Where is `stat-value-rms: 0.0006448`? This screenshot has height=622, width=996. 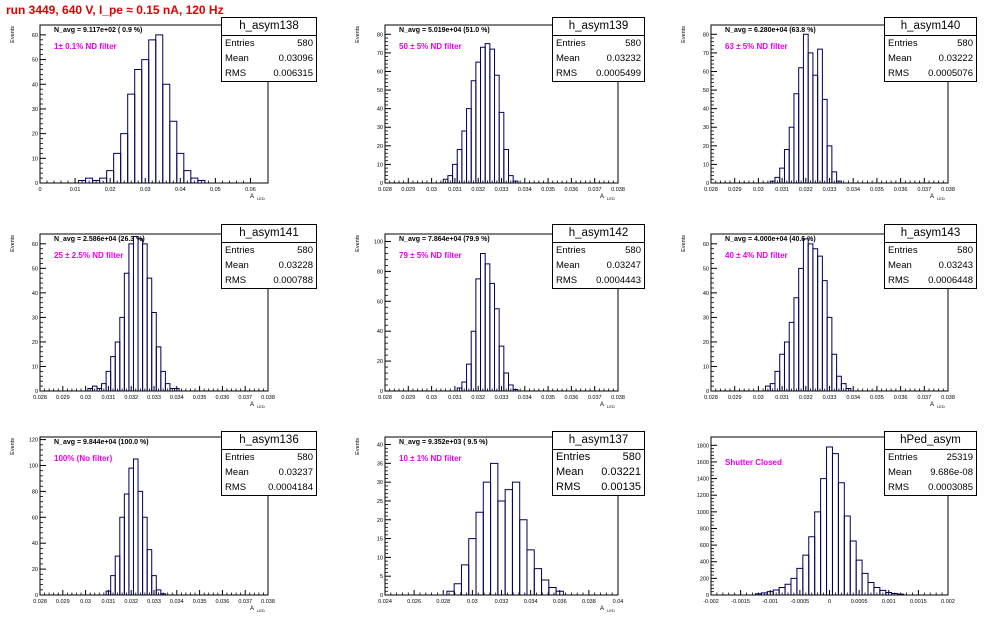
stat-value-rms: 0.0006448 is located at coordinates (950, 280).